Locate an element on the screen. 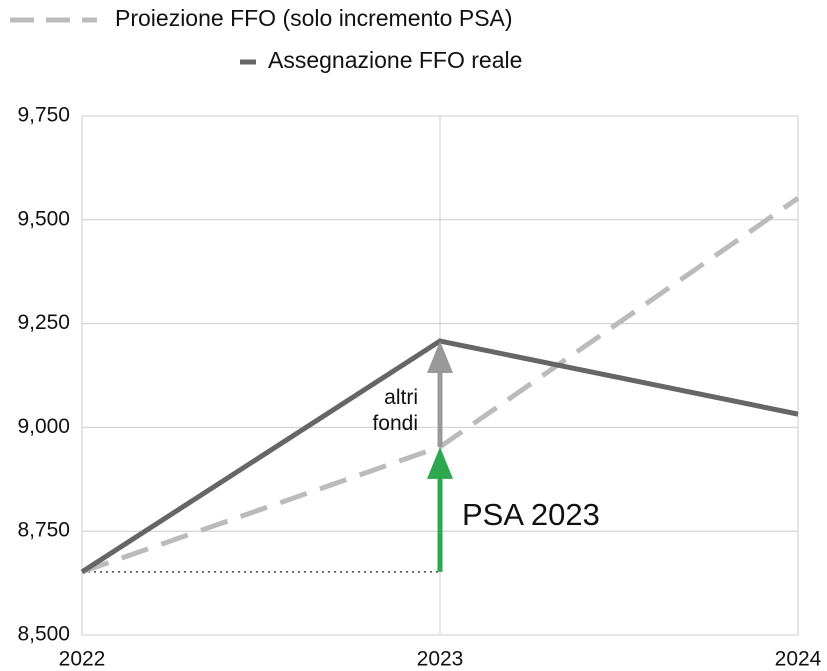 The image size is (827, 671). annotation-line: fondi is located at coordinates (395, 423).